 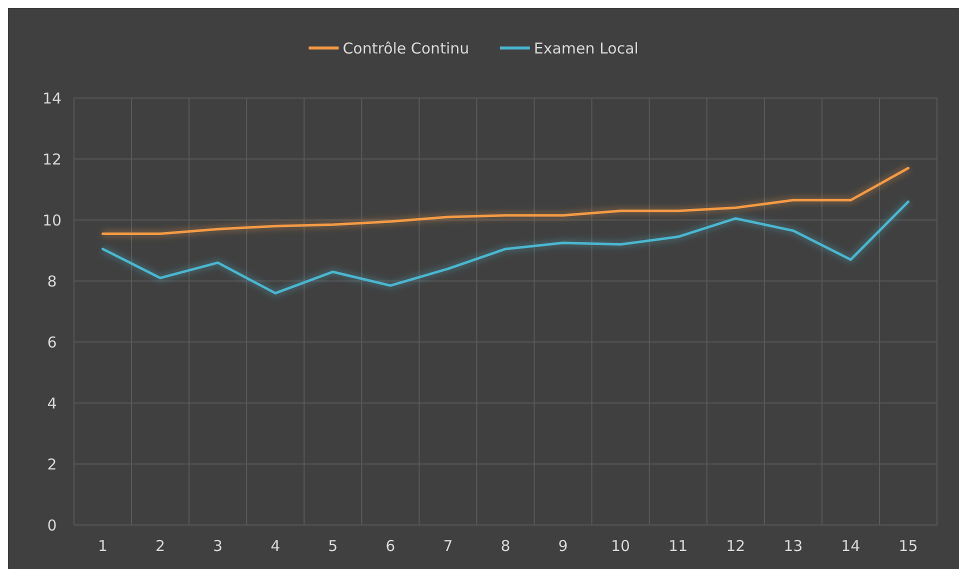 I want to click on x-tick-label: 2, so click(x=161, y=546).